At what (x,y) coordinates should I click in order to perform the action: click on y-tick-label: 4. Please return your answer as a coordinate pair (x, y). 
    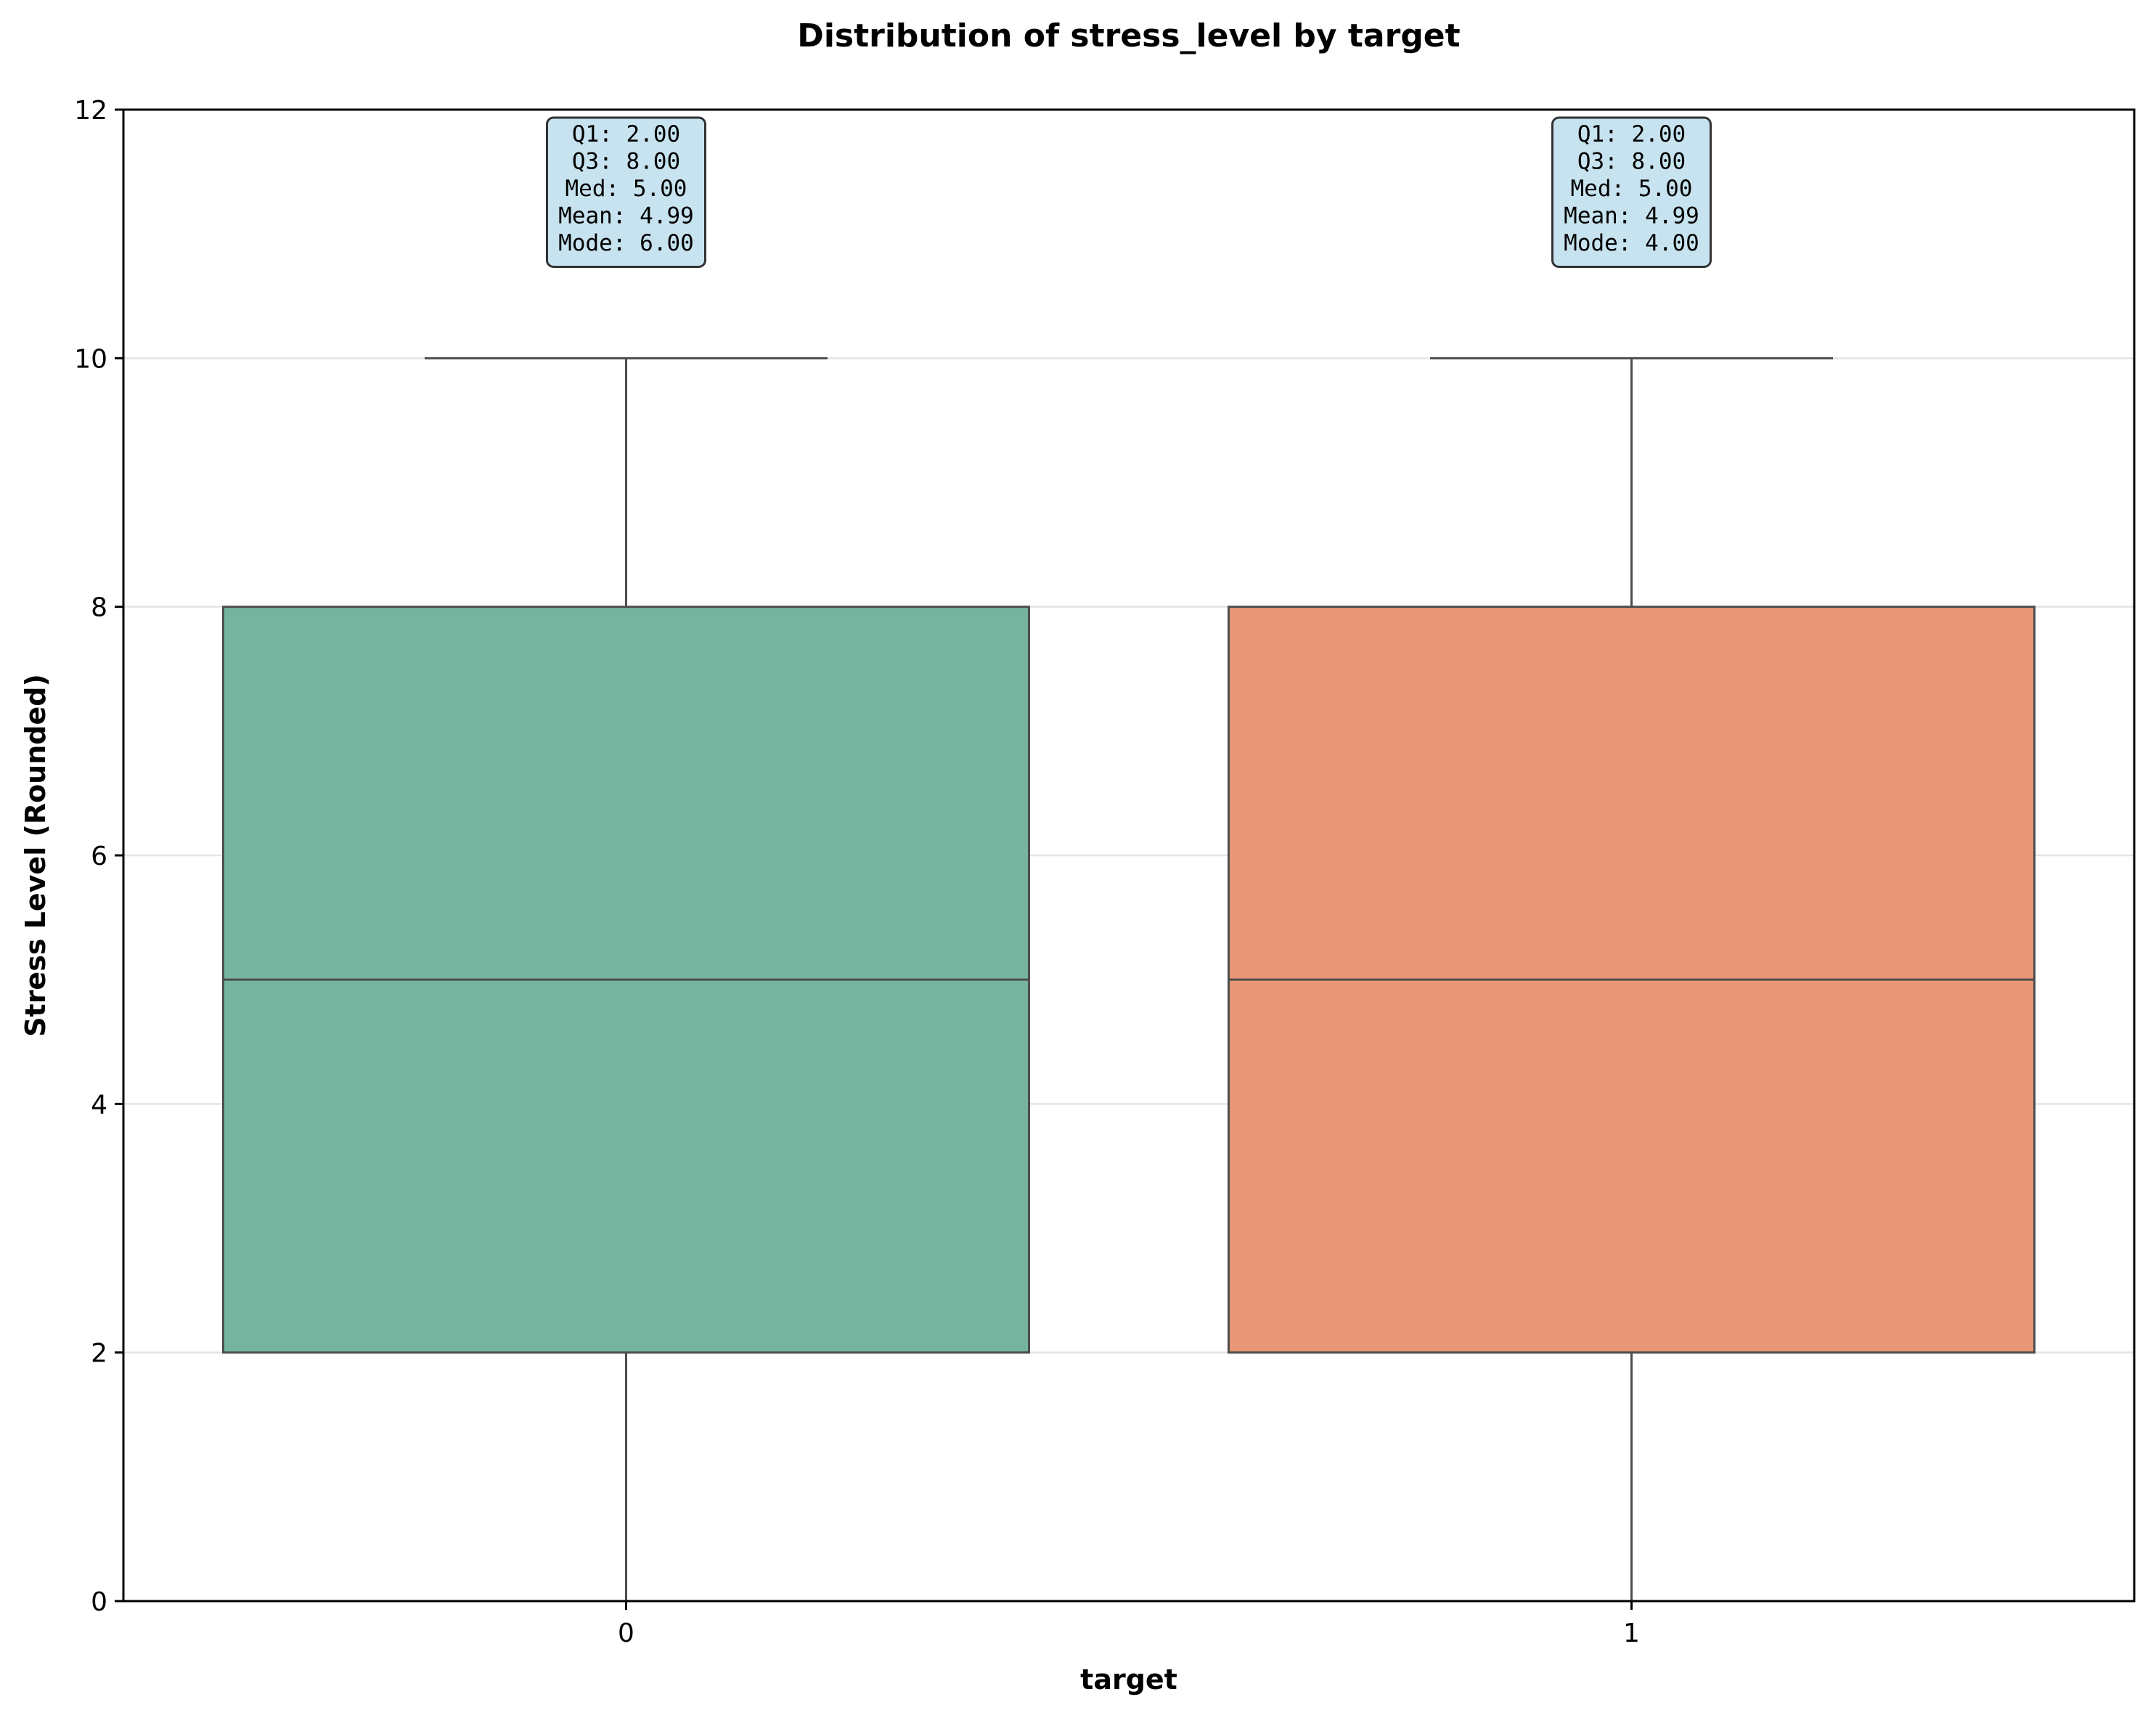
    Looking at the image, I should click on (99, 1105).